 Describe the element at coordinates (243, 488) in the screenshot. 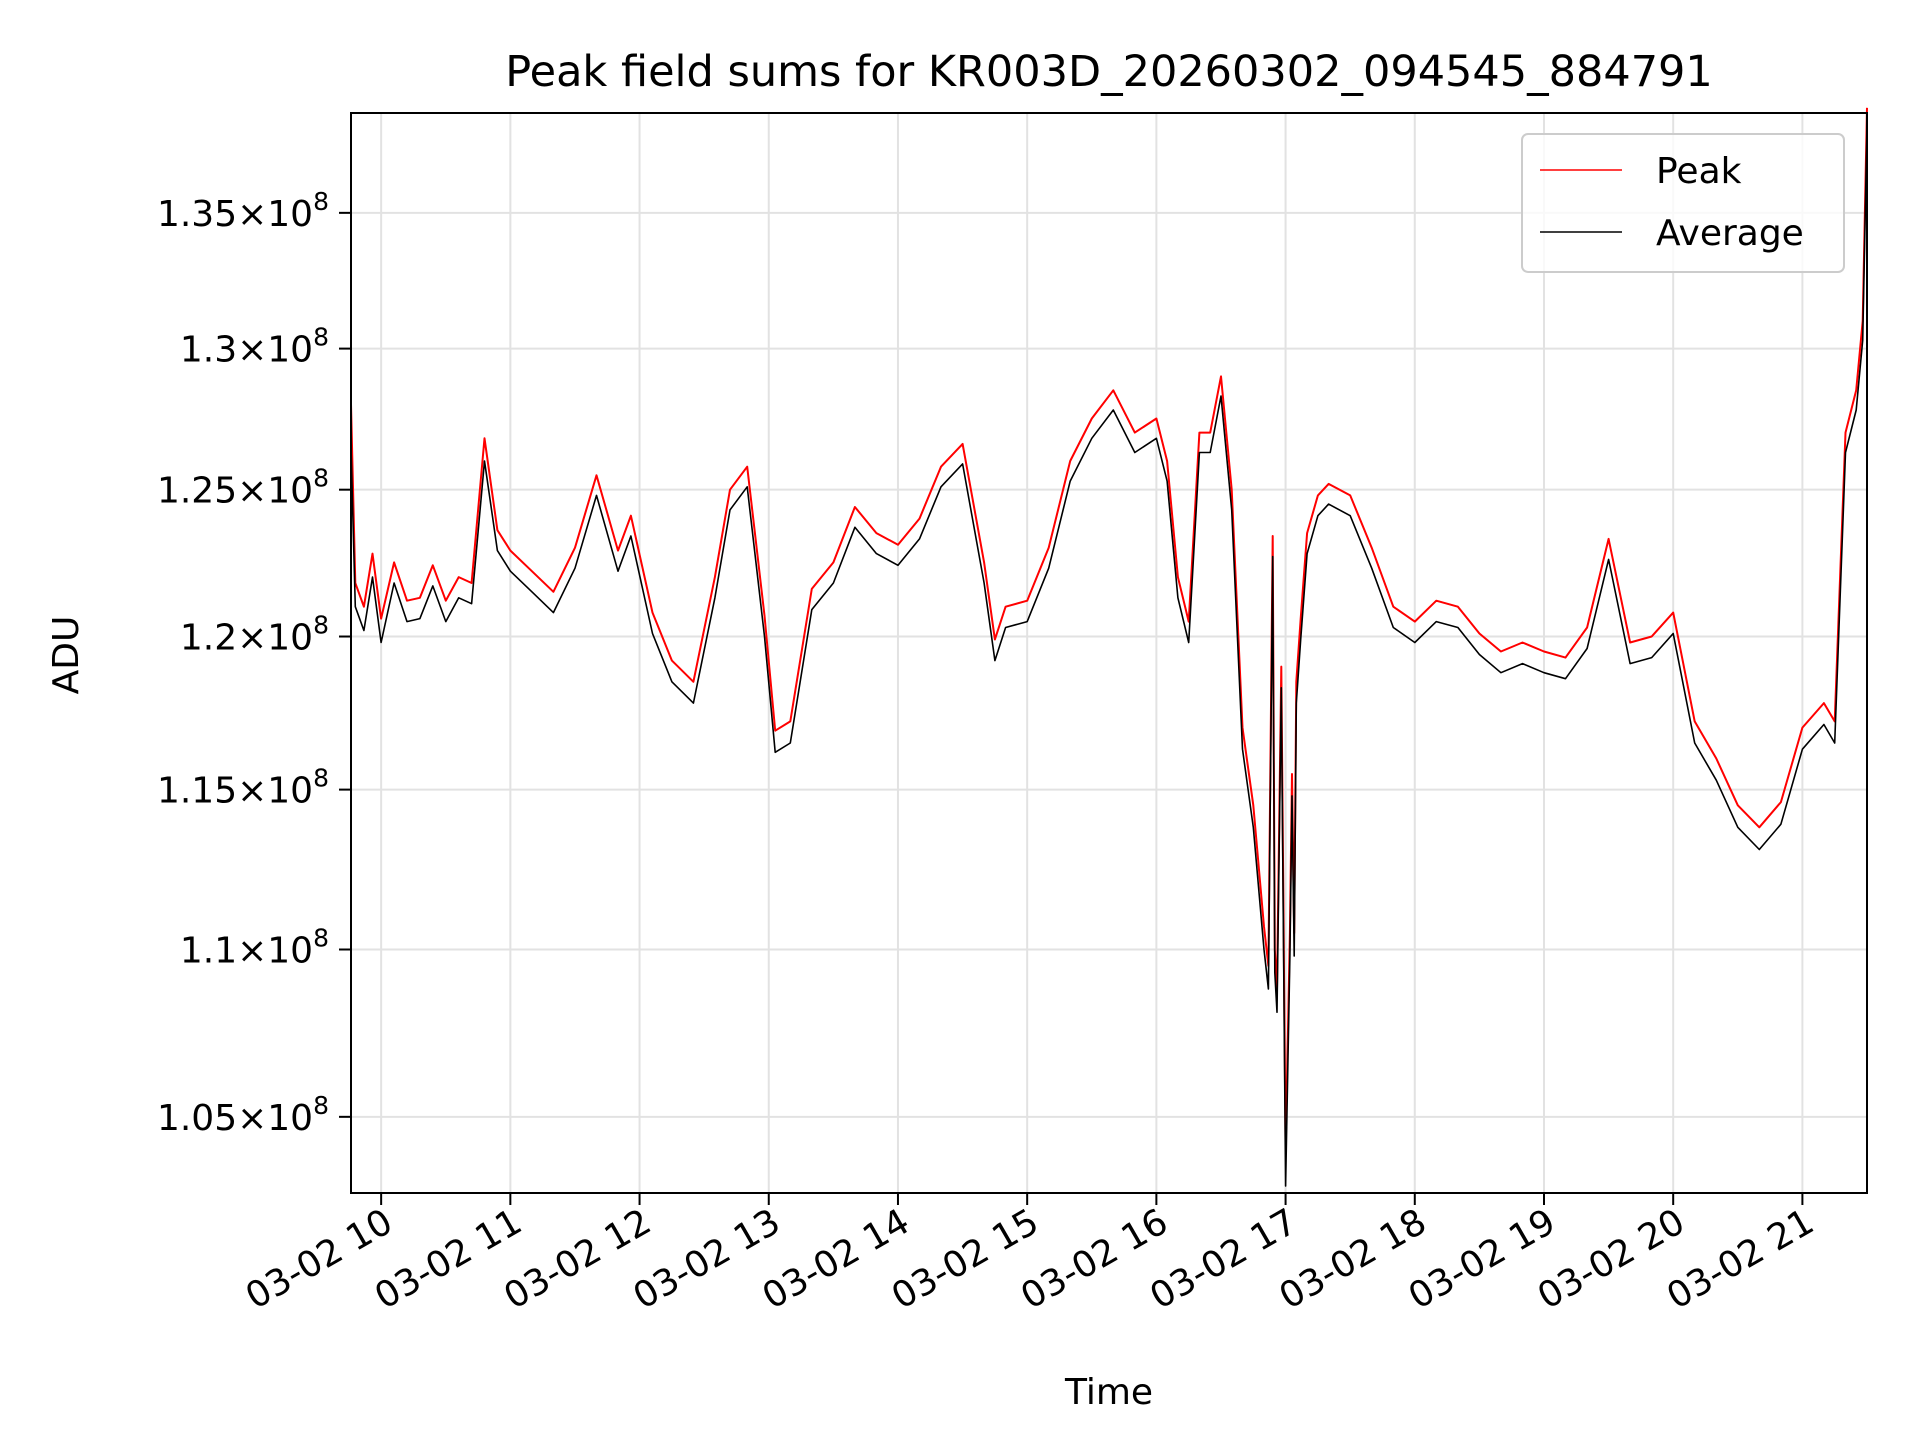

I see `y-tick-label: 1.25×108` at that location.